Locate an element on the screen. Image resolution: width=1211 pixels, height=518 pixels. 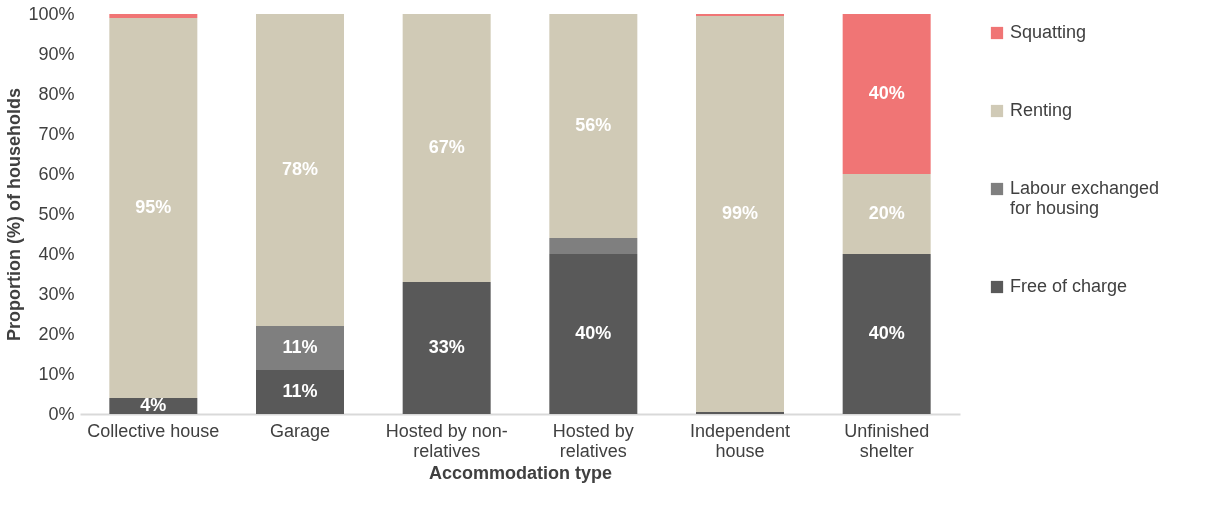
y-tick-label: 100% is located at coordinates (51, 13).